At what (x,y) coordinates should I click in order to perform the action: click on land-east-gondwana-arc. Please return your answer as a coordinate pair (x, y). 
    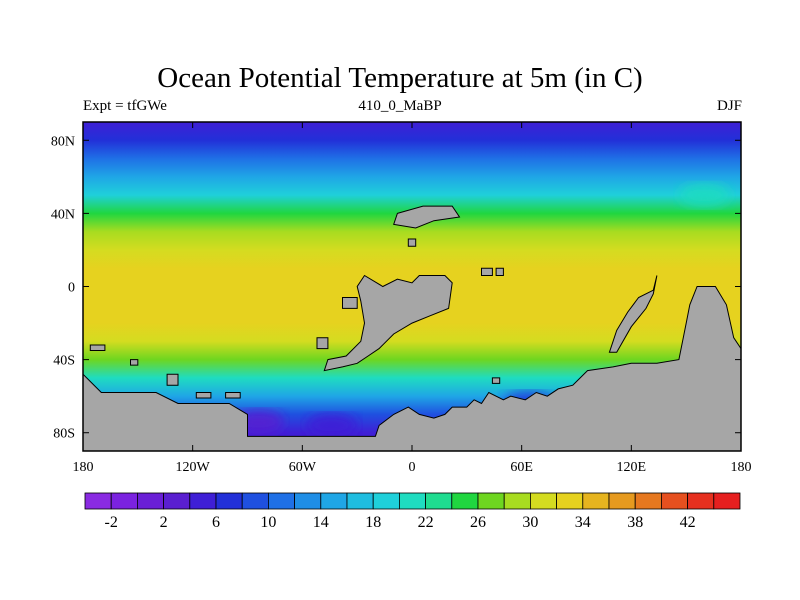
    Looking at the image, I should click on (633, 314).